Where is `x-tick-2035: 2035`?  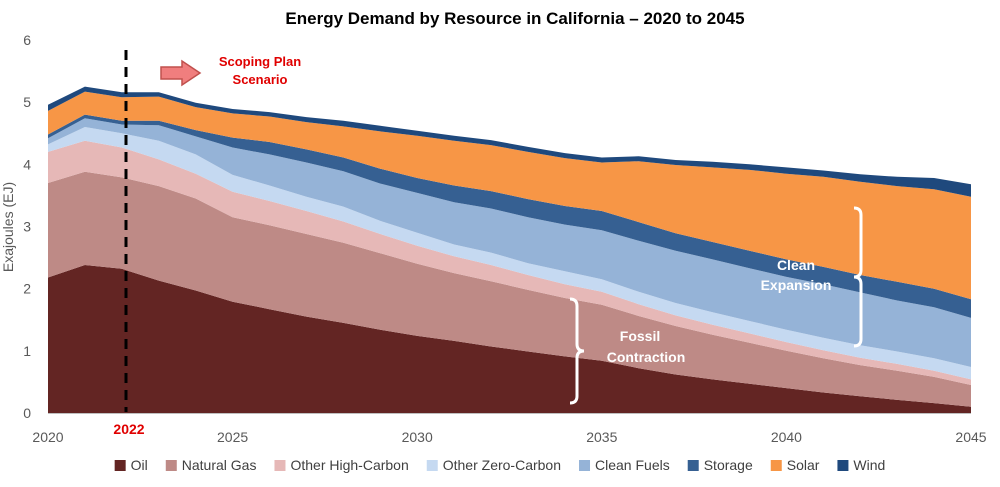
x-tick-2035: 2035 is located at coordinates (601, 437).